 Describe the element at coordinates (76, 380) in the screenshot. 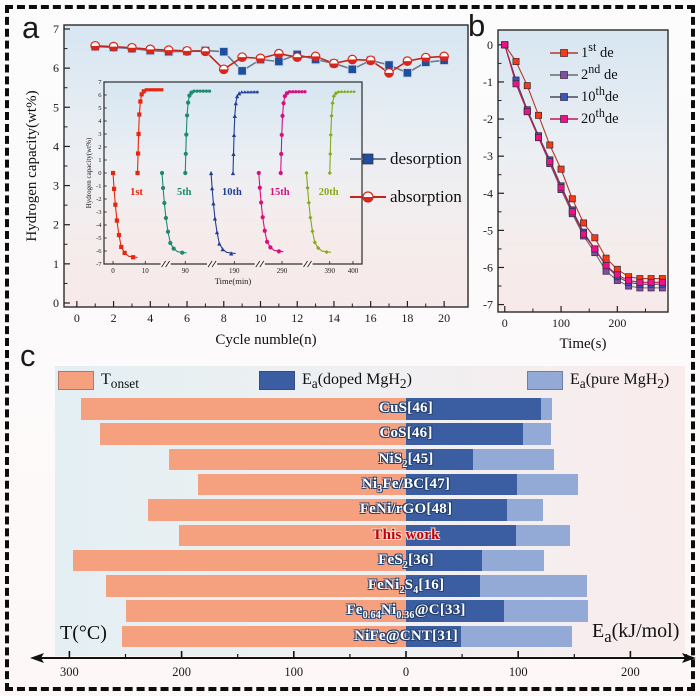

I see `tonset-swatch` at that location.